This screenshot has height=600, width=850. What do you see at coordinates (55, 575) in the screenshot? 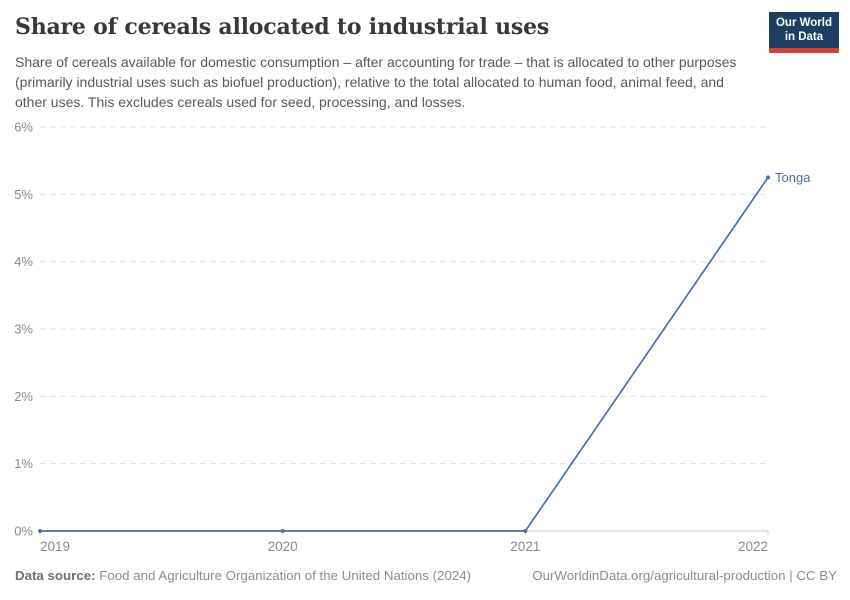
I see `data-source-label: Data source:` at bounding box center [55, 575].